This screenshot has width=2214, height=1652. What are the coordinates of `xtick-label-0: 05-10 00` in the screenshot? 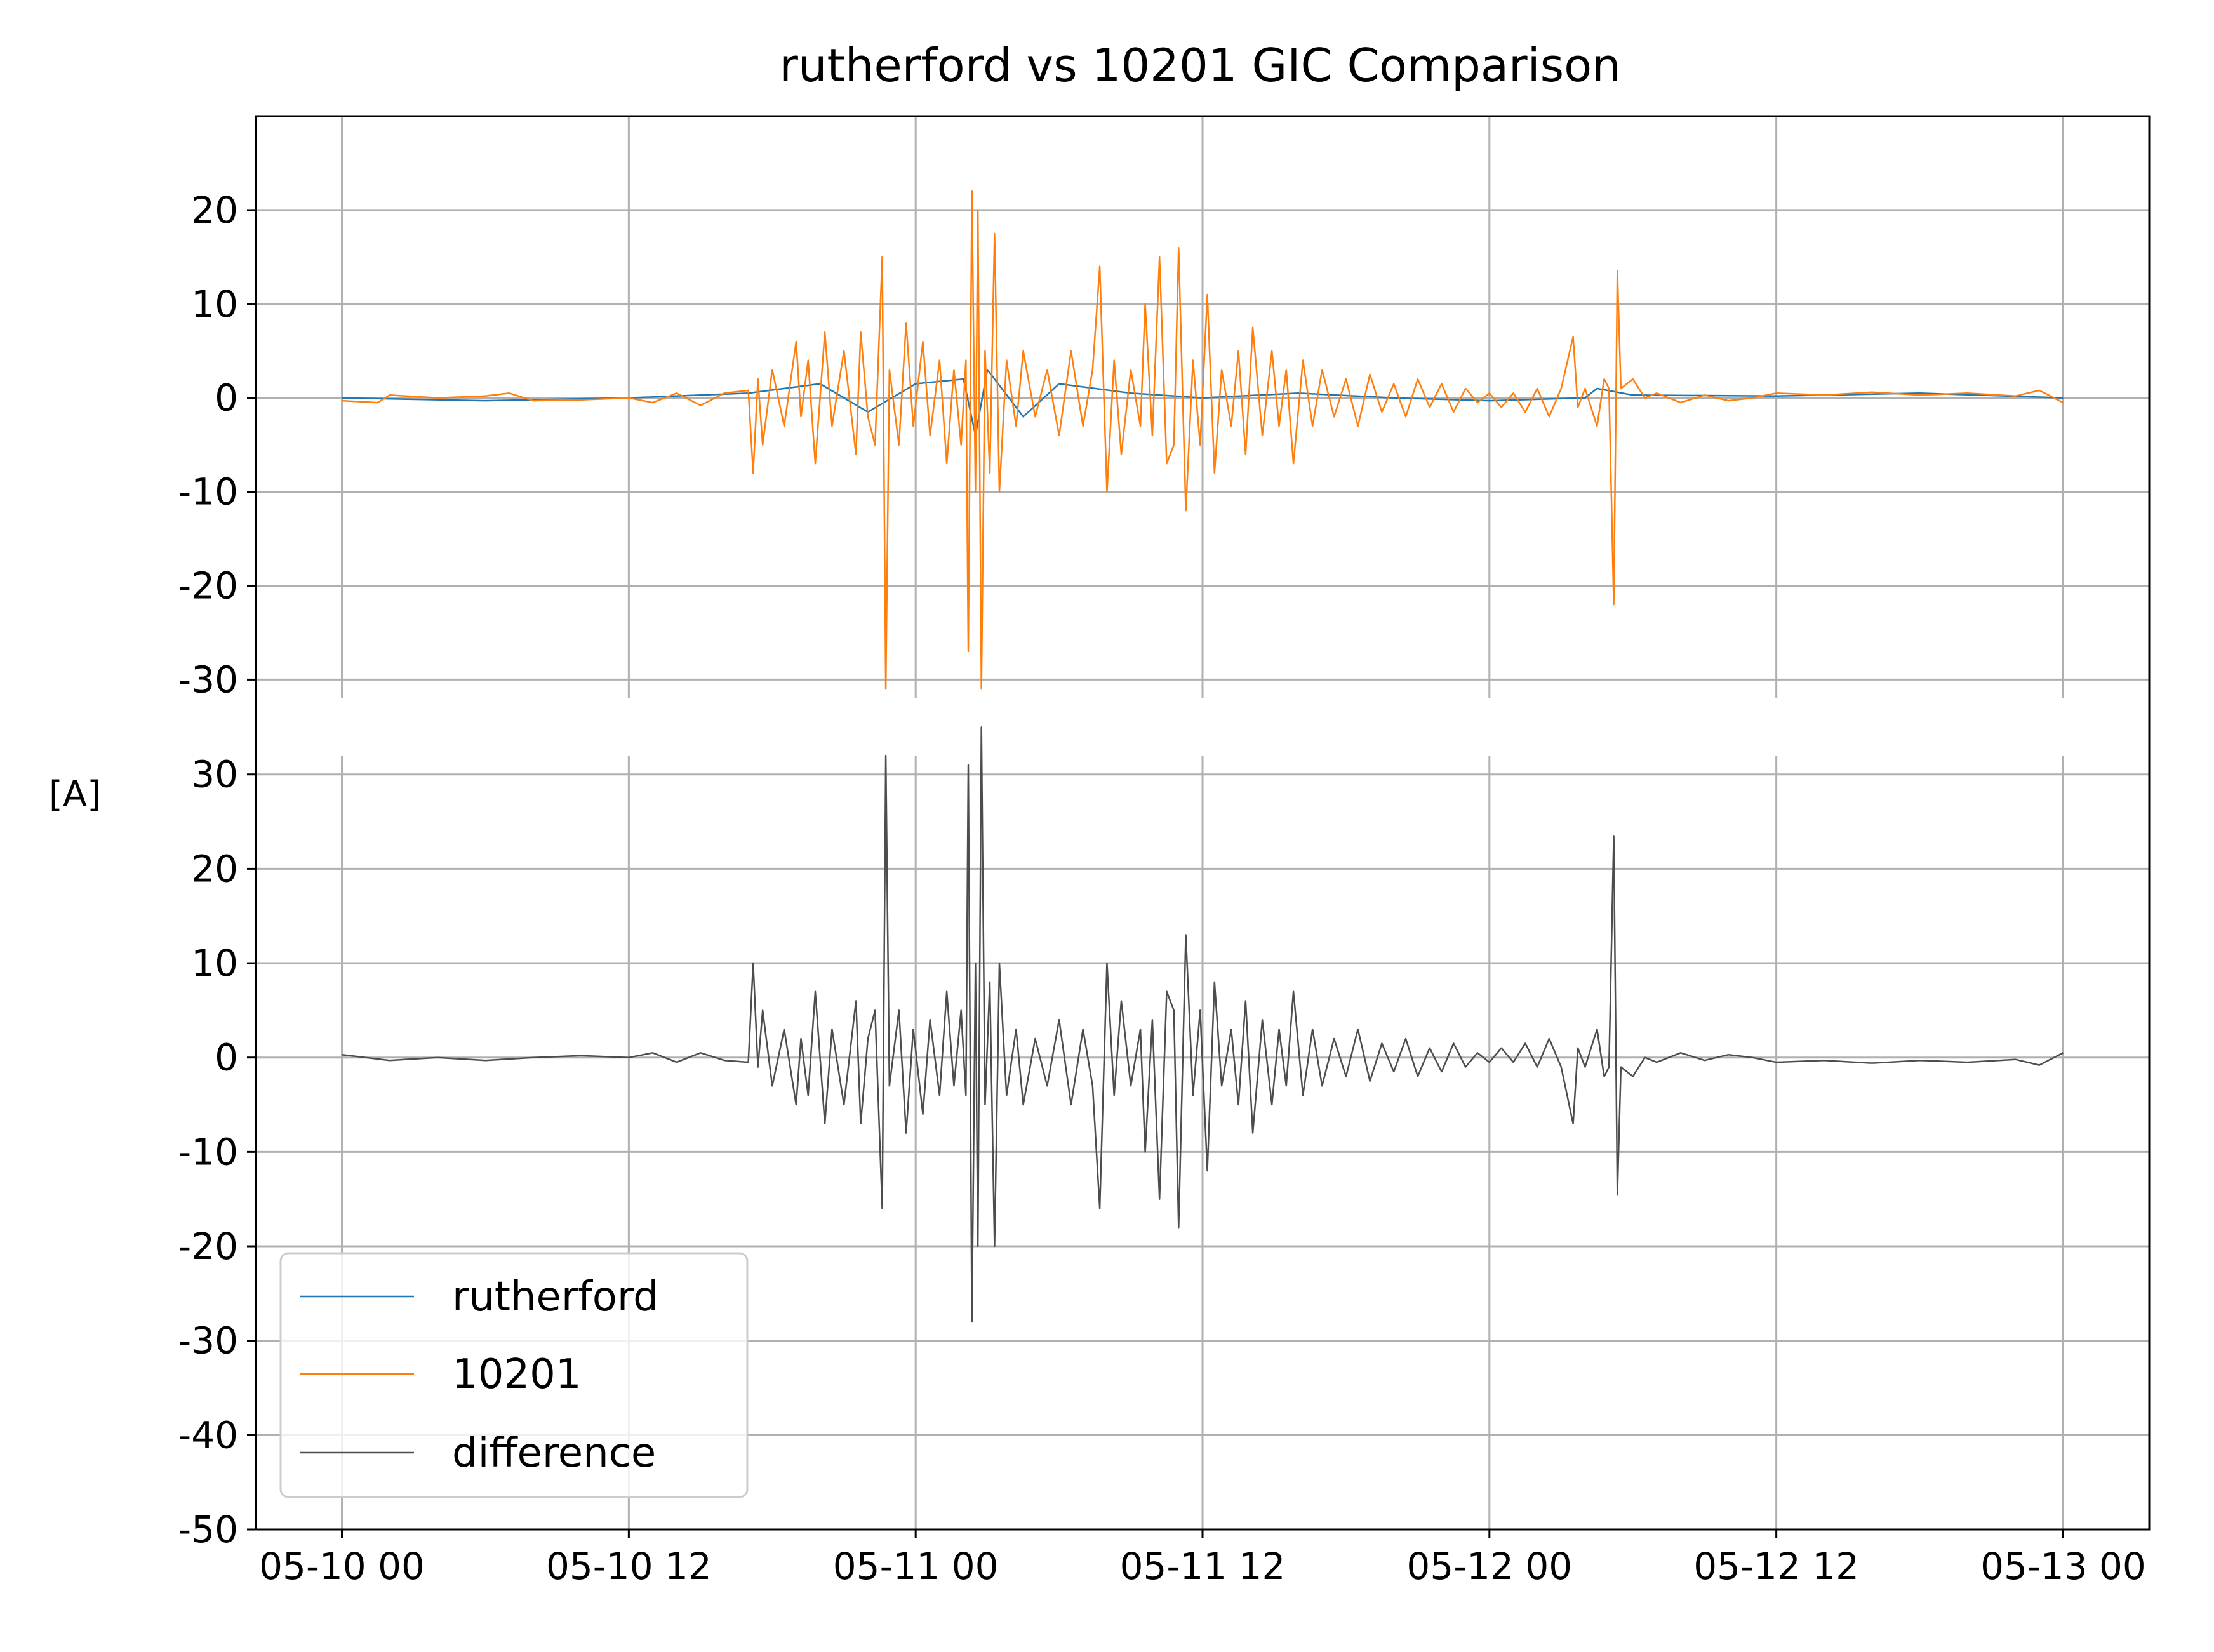 It's located at (342, 1566).